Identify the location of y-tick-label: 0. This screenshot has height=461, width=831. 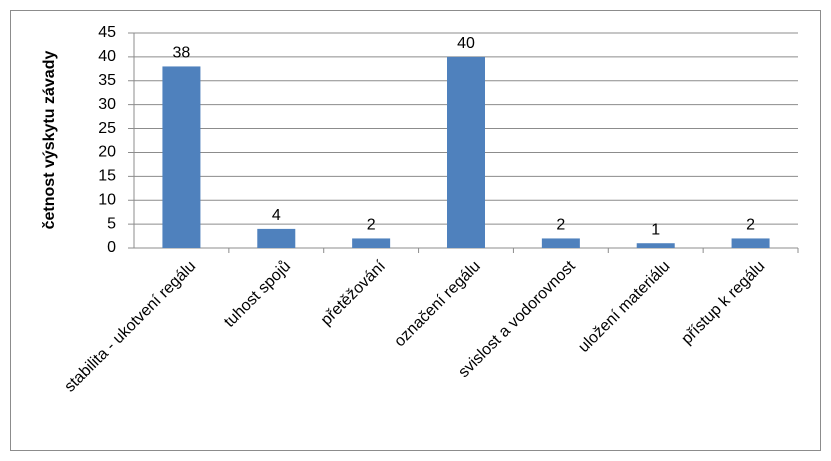
(111, 247).